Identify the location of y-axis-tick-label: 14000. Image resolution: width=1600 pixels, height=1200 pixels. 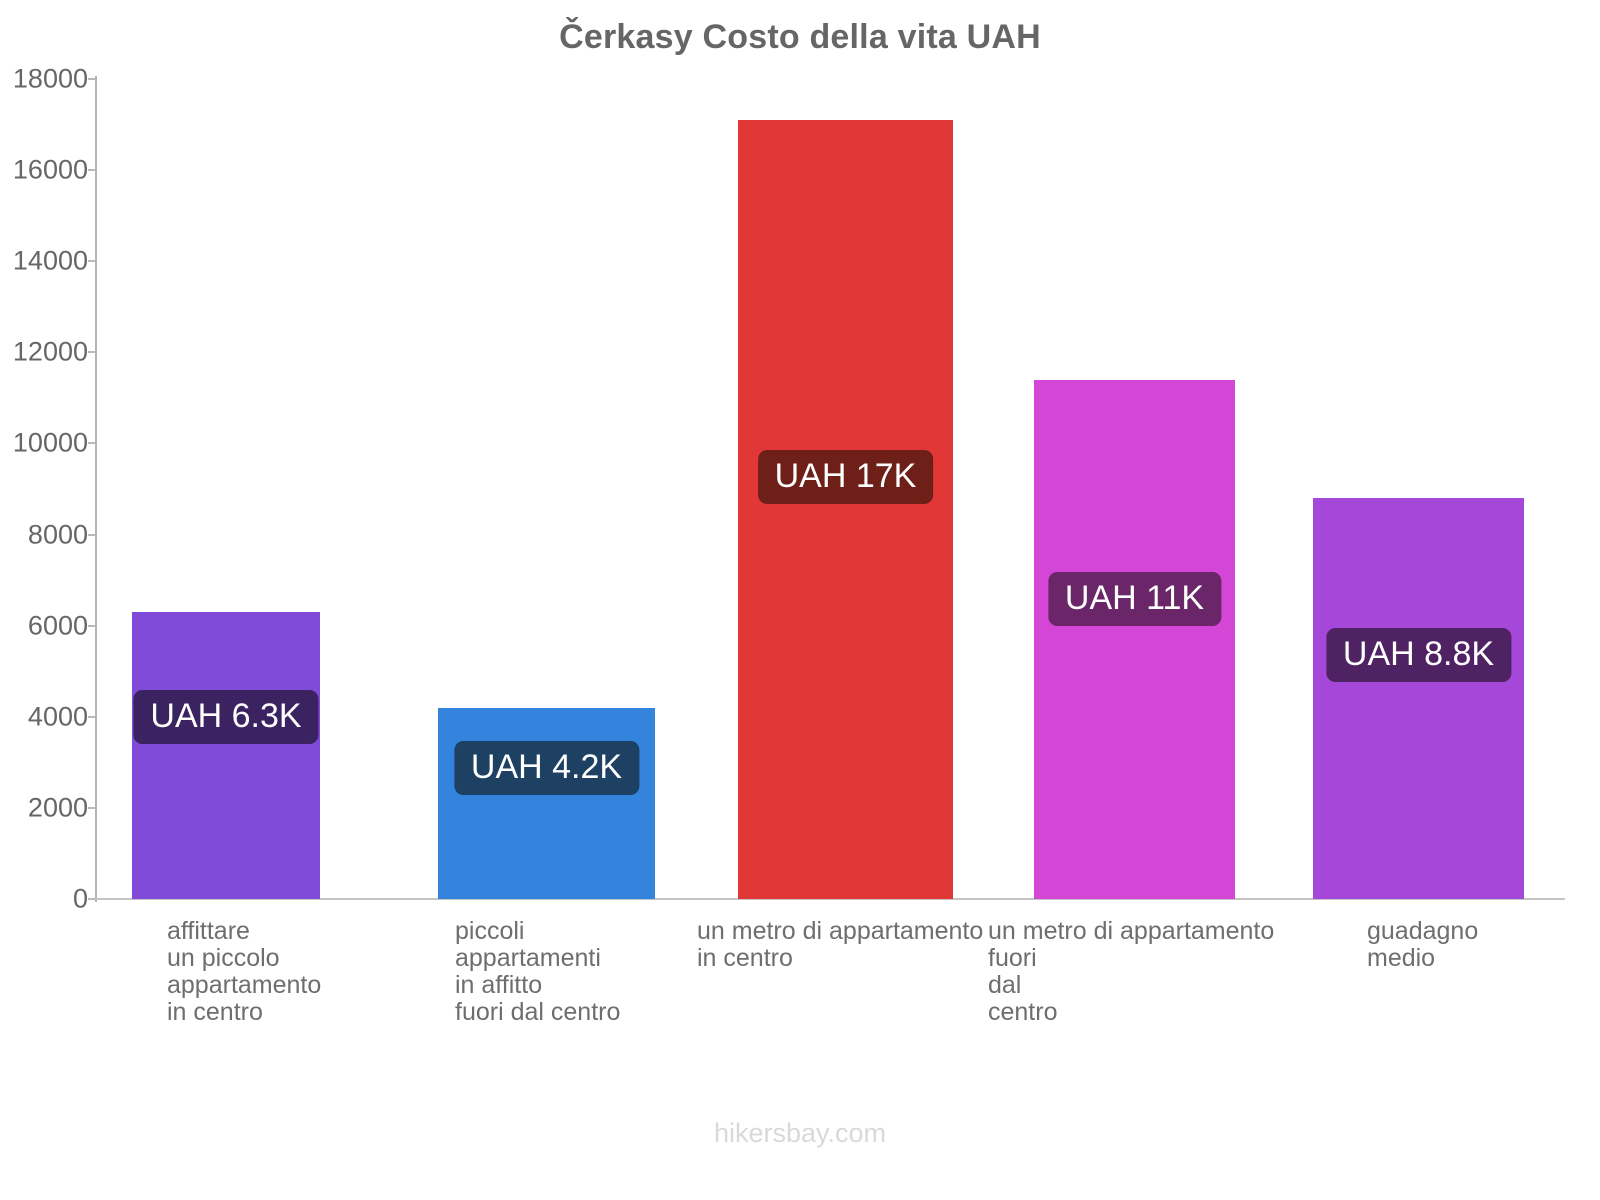
(50, 260).